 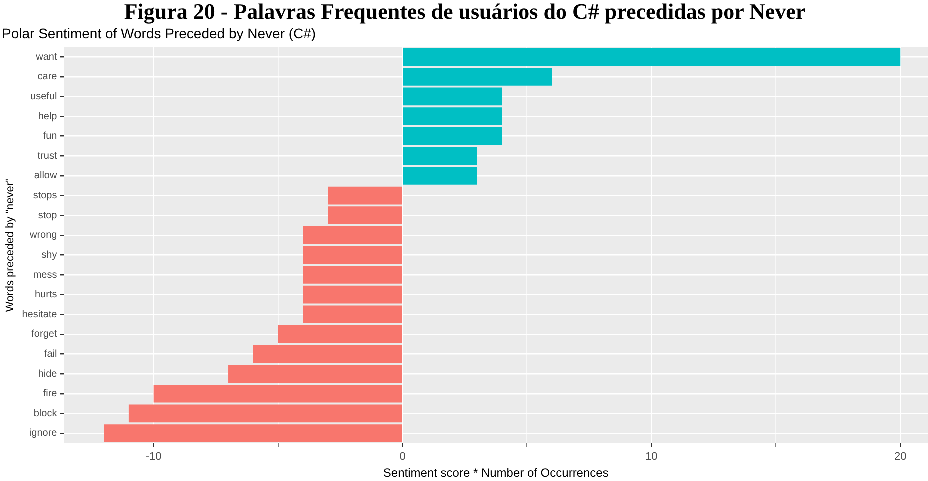 I want to click on chart-title: Figura 20 - Palavras Frequentes de usuários do C# precedidas por Never, so click(x=465, y=12).